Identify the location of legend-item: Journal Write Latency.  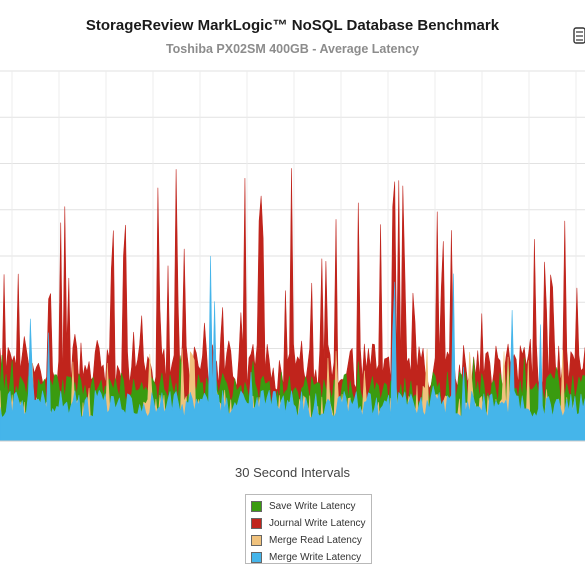
(311, 523).